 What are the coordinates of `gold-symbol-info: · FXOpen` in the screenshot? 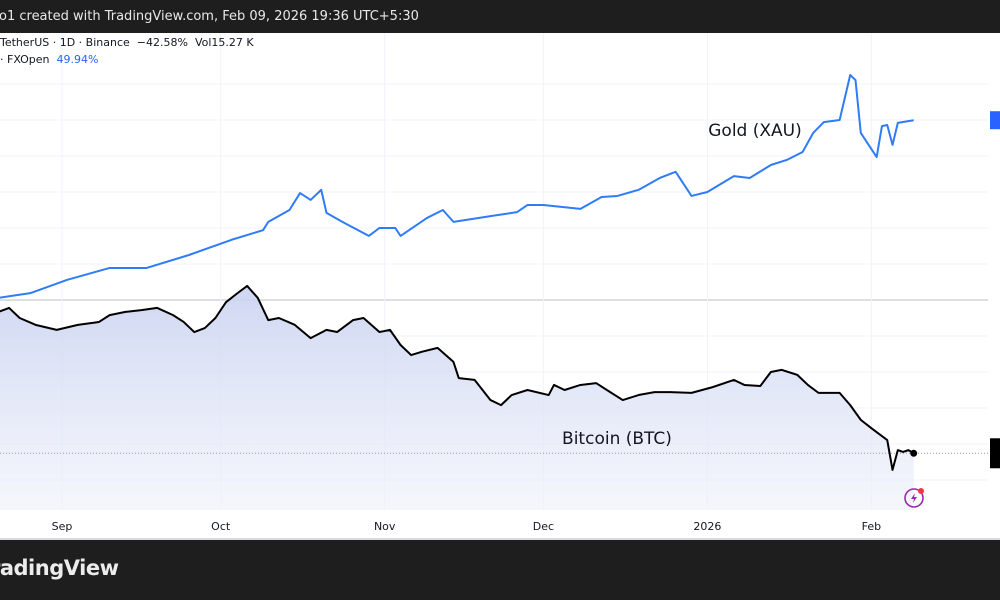 It's located at (25, 59).